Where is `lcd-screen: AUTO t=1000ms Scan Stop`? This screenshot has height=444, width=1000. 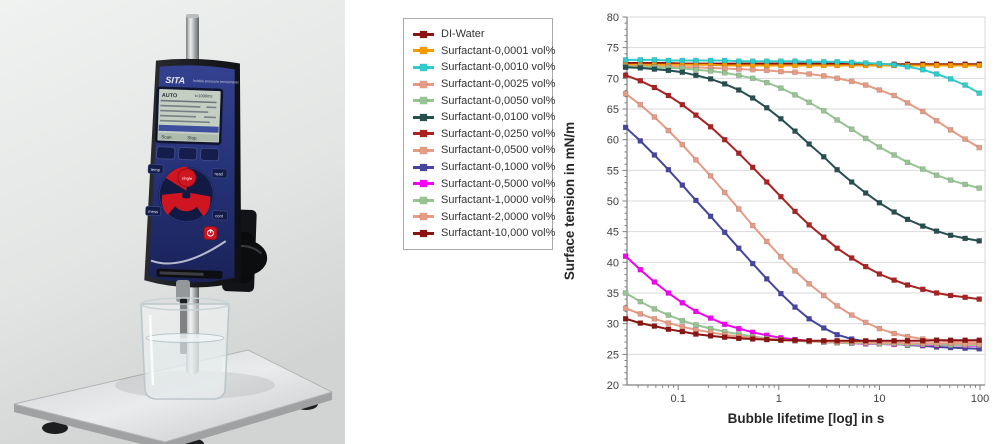 lcd-screen: AUTO t=1000ms Scan Stop is located at coordinates (189, 116).